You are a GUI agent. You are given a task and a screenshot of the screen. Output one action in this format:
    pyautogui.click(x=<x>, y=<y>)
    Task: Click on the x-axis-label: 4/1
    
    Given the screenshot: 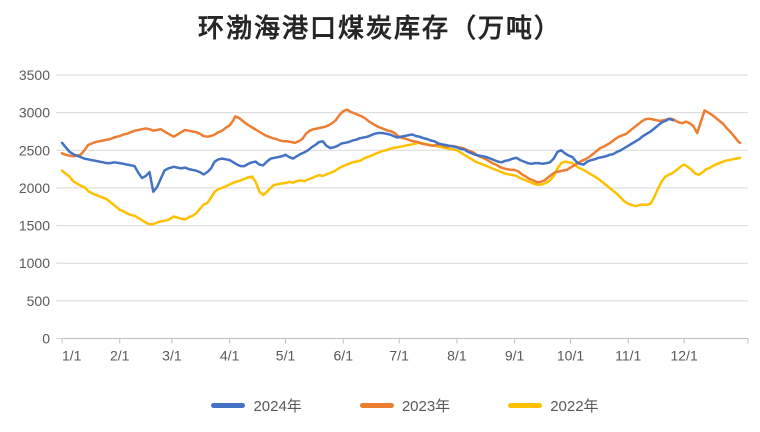 What is the action you would take?
    pyautogui.click(x=230, y=356)
    